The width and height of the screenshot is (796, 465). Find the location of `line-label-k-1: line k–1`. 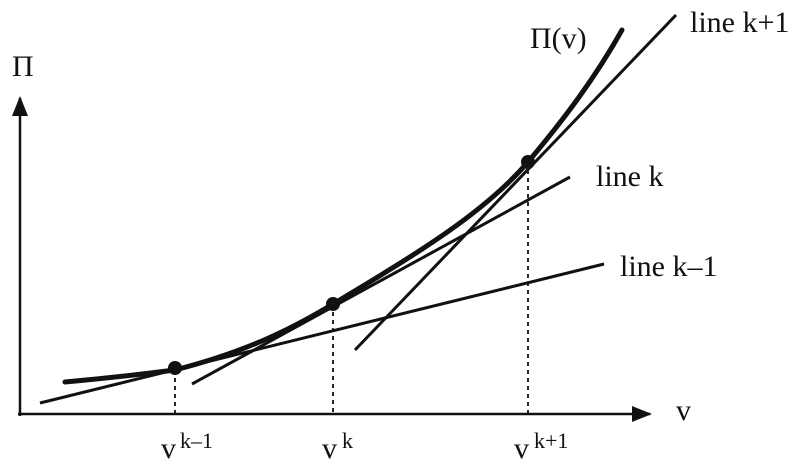

line-label-k-1: line k–1 is located at coordinates (669, 266).